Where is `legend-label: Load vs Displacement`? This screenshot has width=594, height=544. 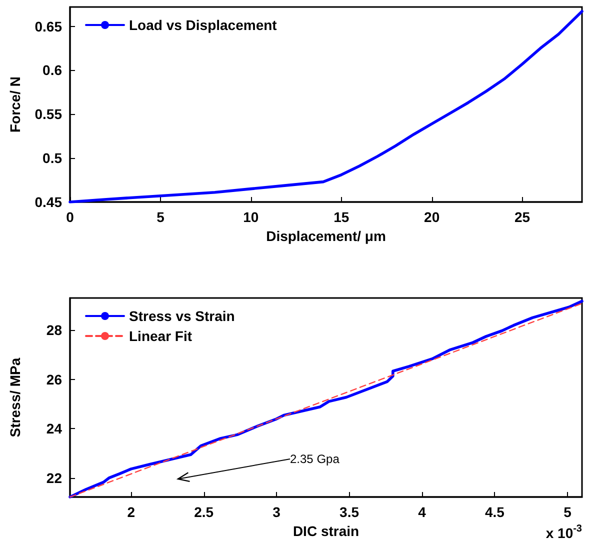 legend-label: Load vs Displacement is located at coordinates (203, 25).